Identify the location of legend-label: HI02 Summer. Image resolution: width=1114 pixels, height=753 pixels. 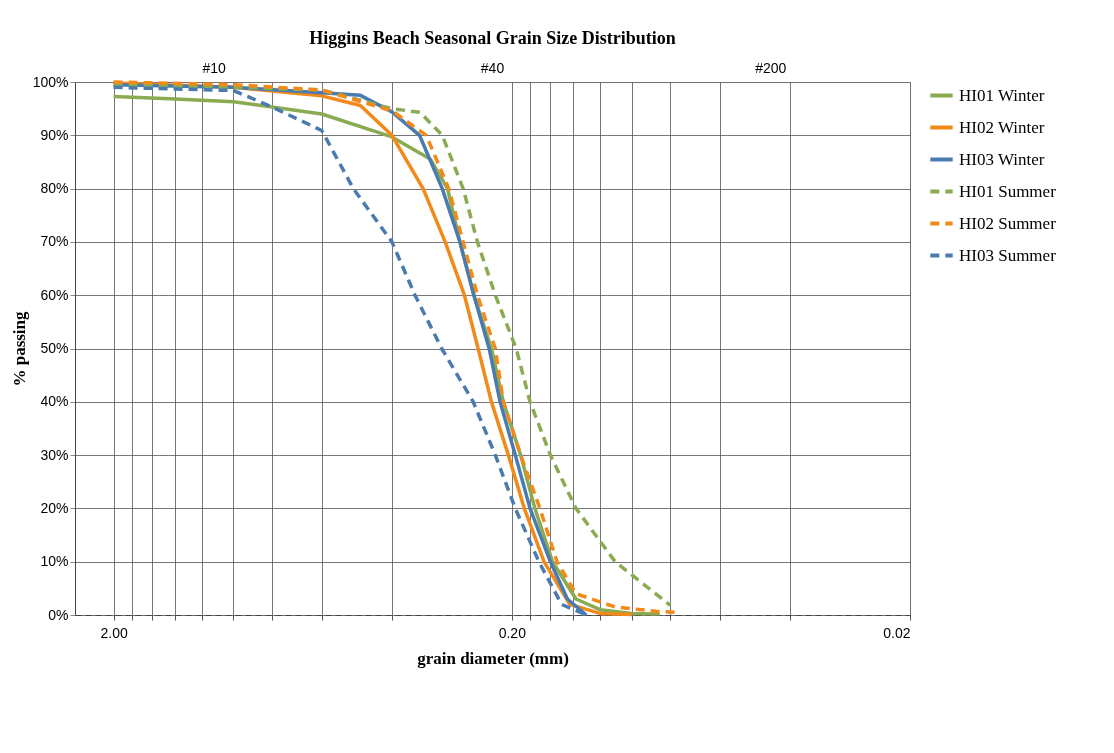
(1008, 223).